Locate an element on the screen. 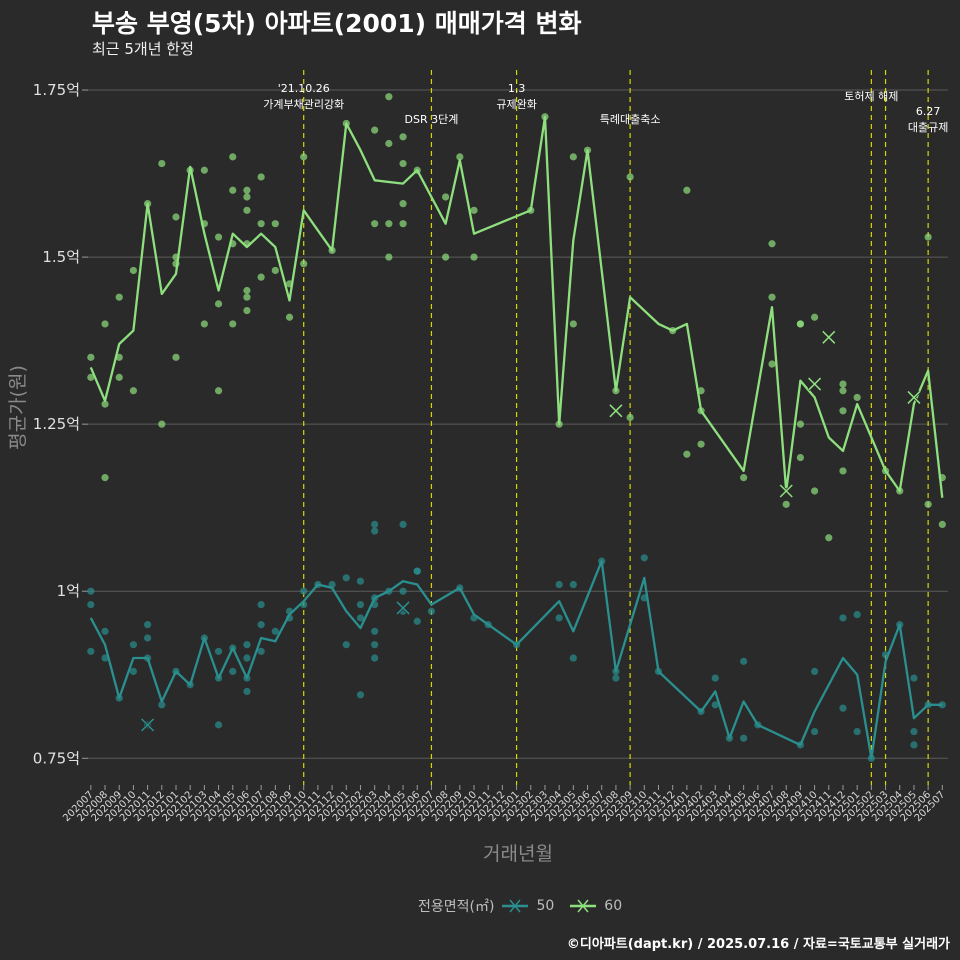 This screenshot has width=960, height=960. event-label: 가계부채관리강화 is located at coordinates (303, 104).